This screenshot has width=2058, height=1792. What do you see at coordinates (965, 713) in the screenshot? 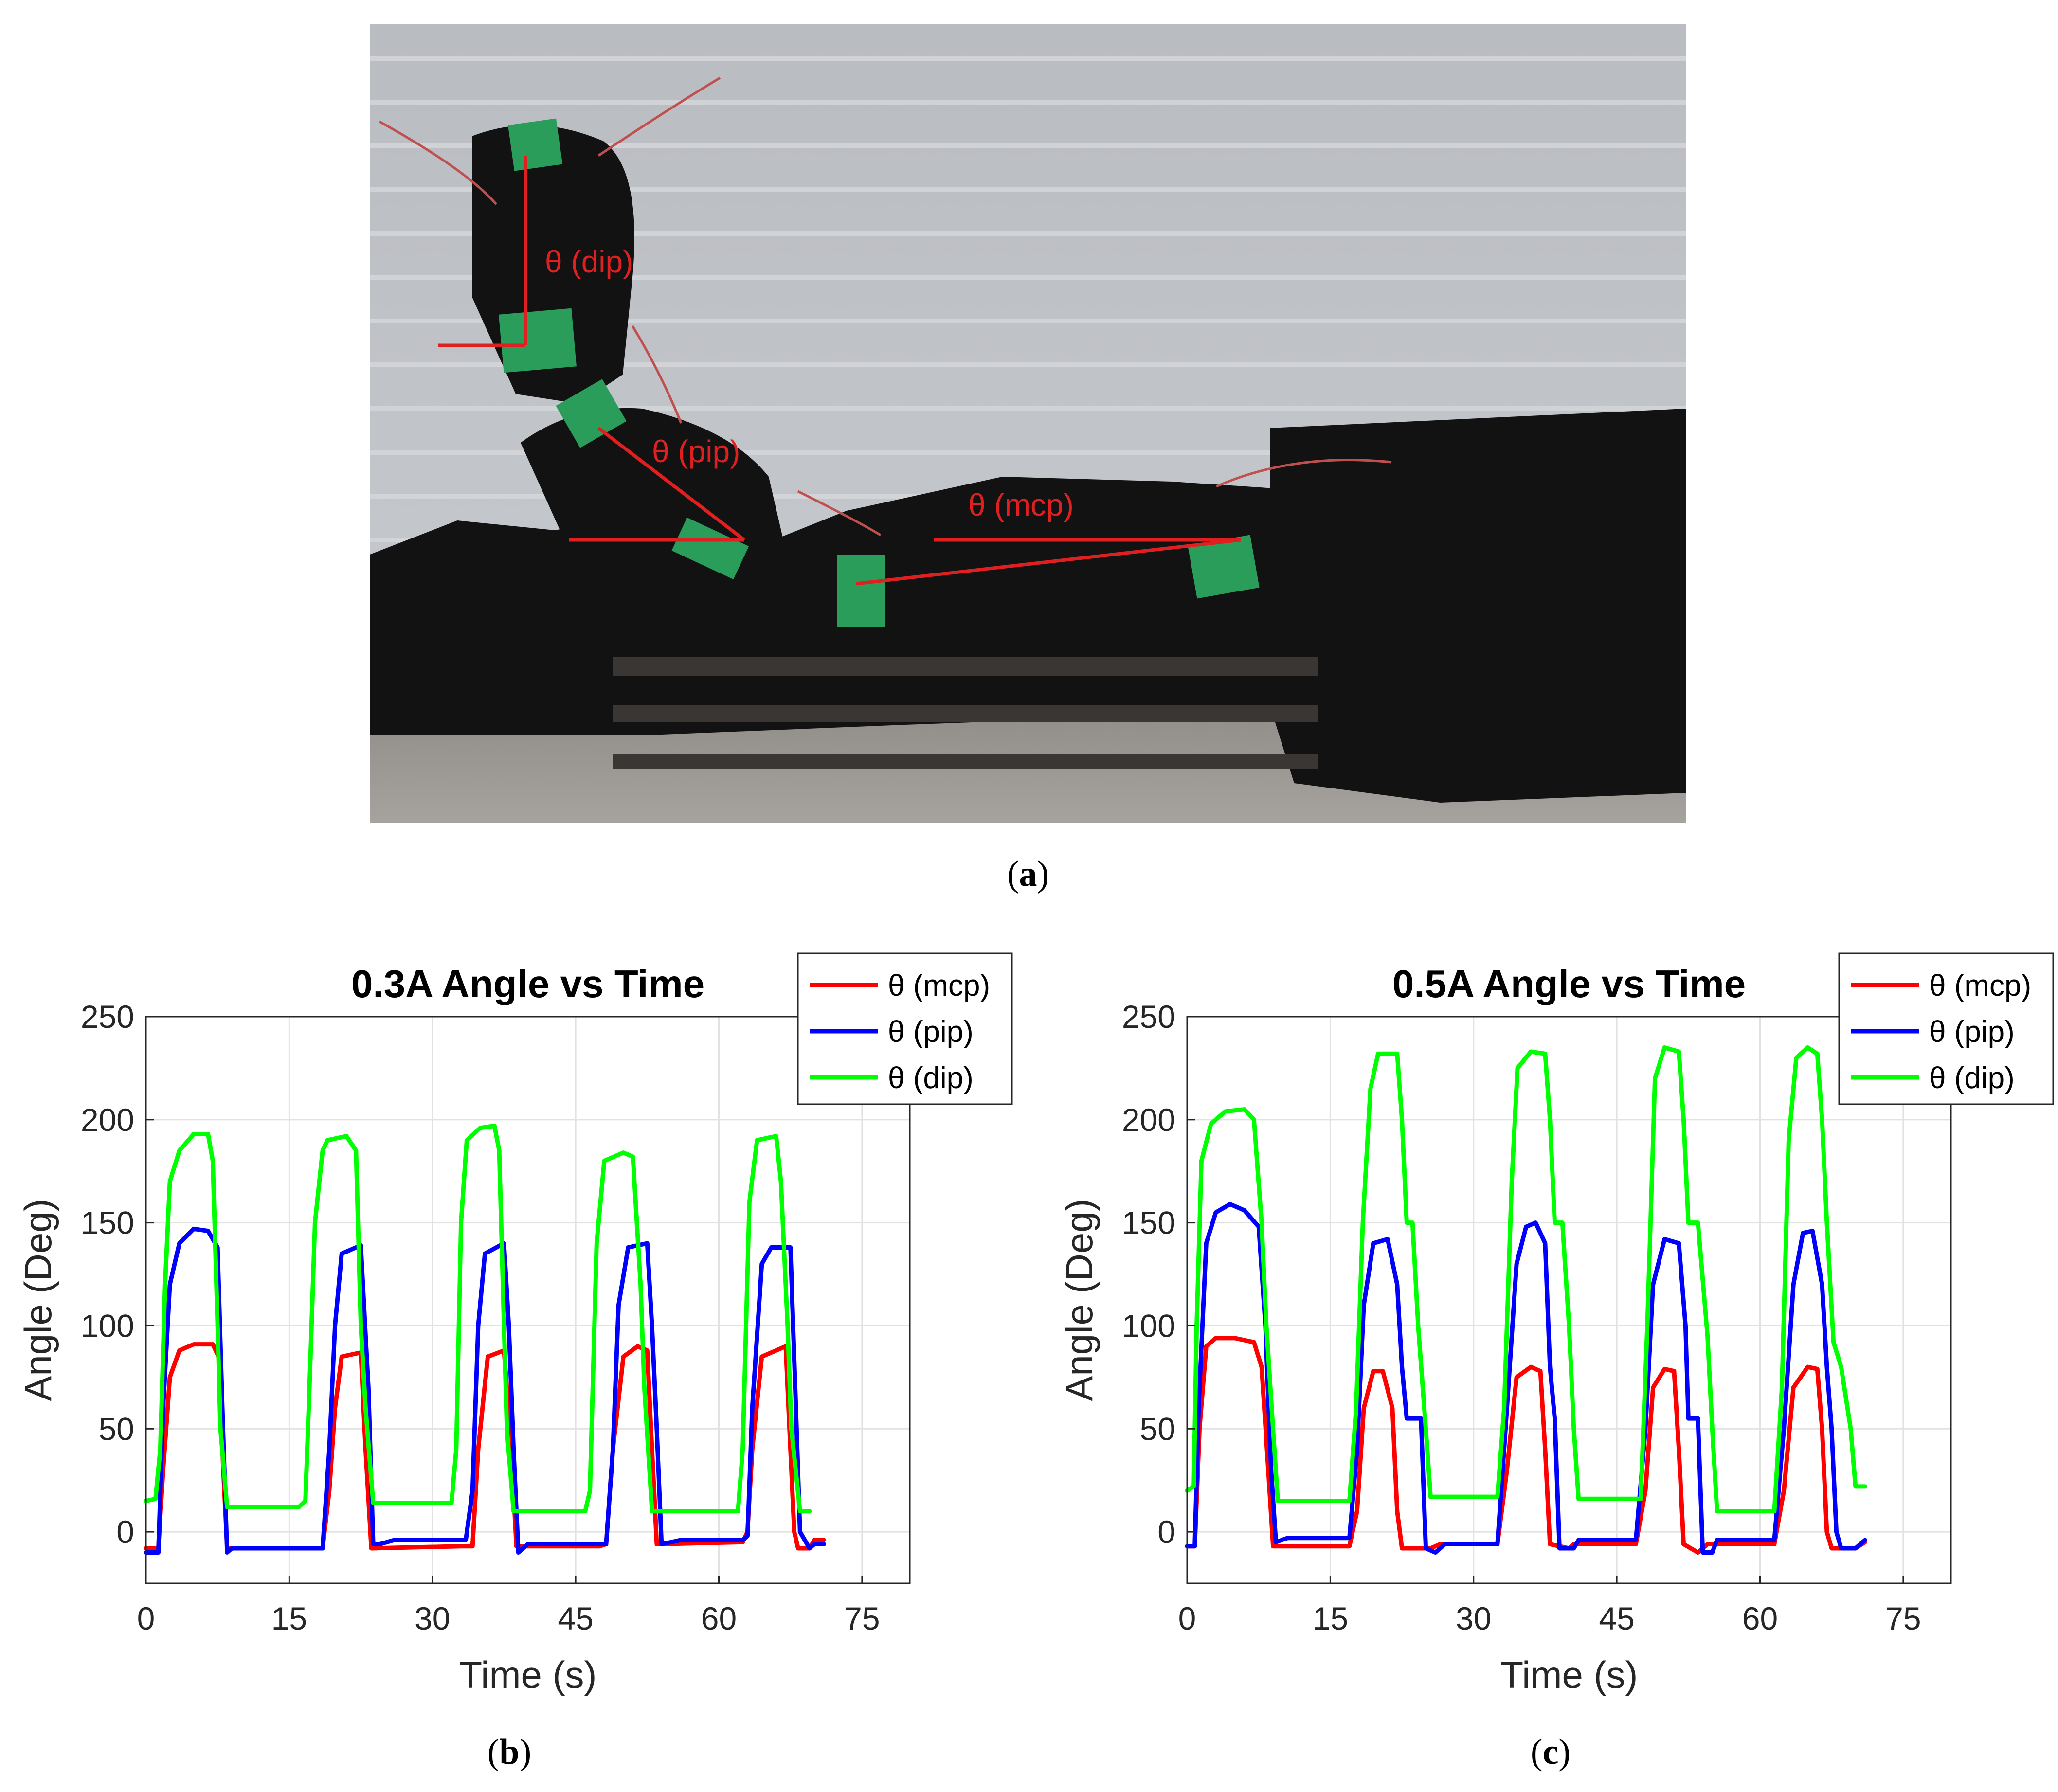
I see `finger-base-rails` at bounding box center [965, 713].